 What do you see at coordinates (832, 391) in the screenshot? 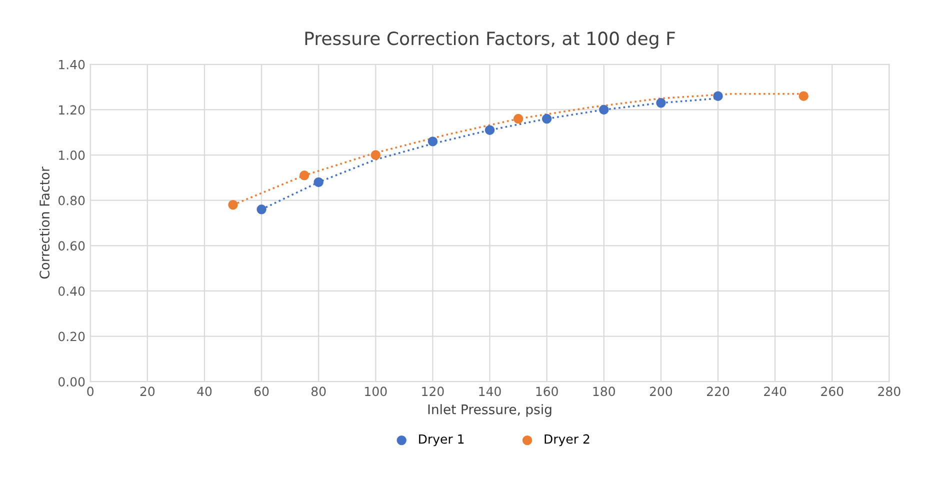
I see `x-tick-label: 260` at bounding box center [832, 391].